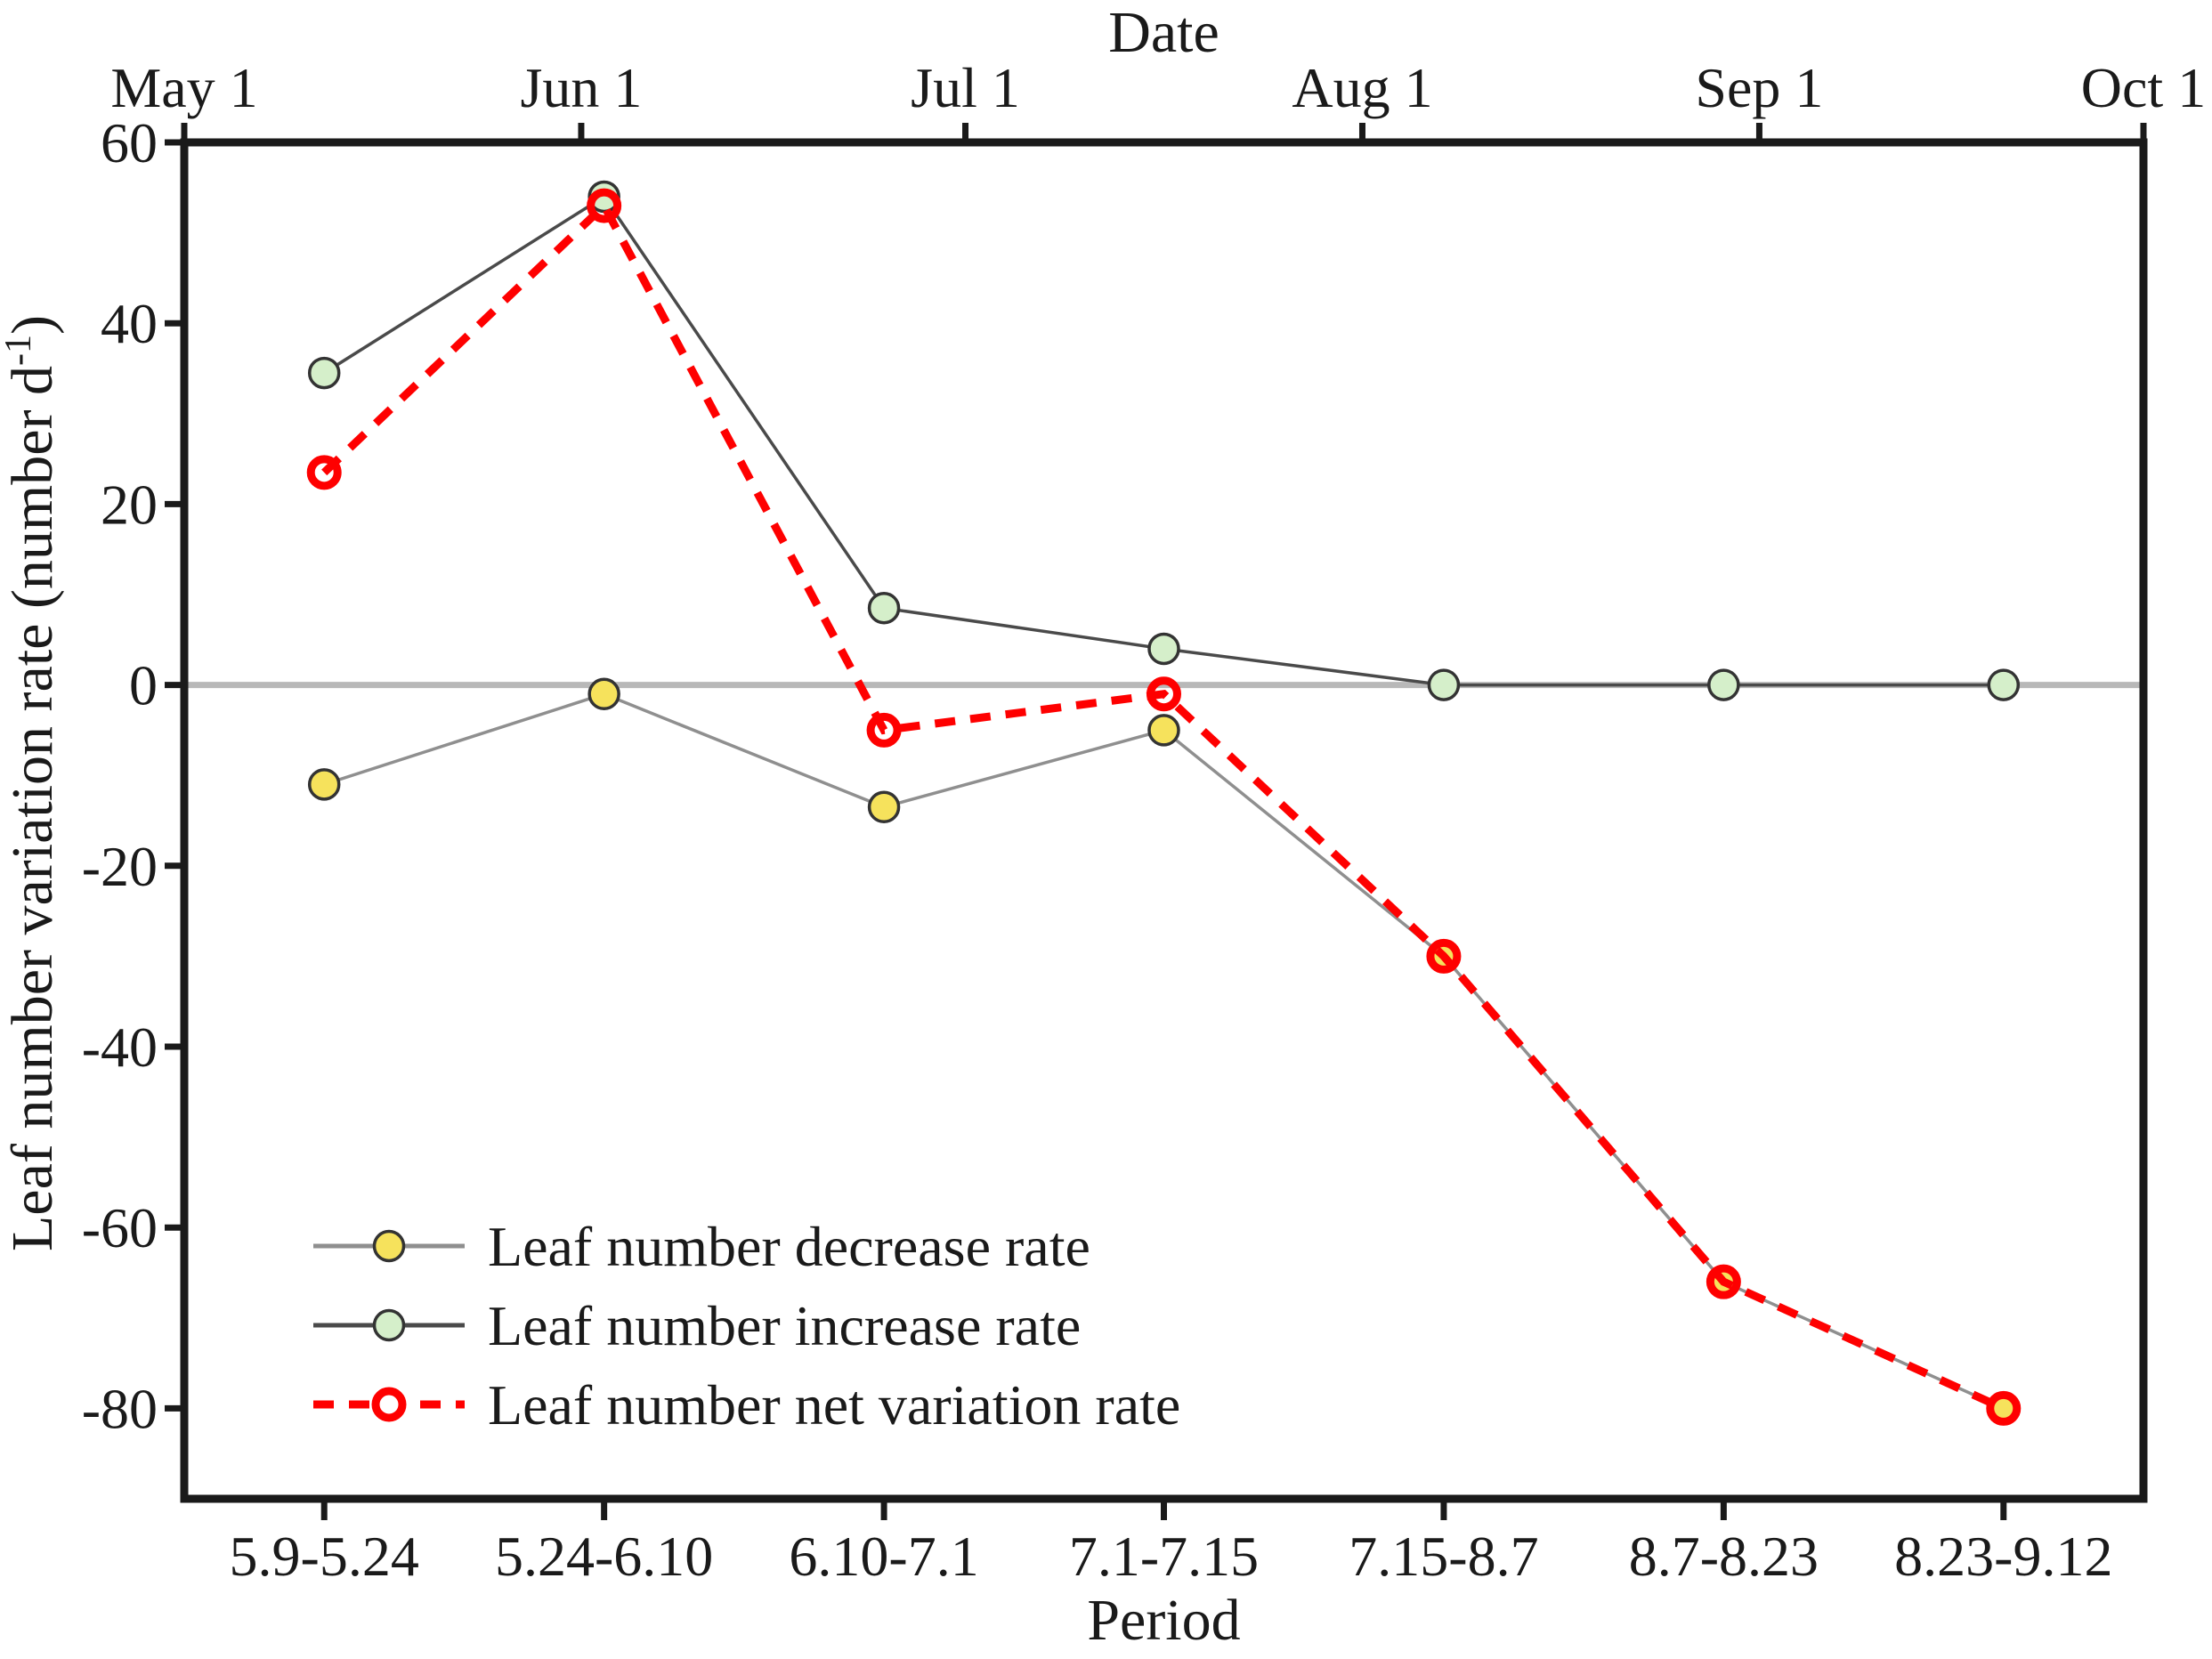 The image size is (2212, 1659). Describe the element at coordinates (834, 1404) in the screenshot. I see `legend-label: Leaf number net variation rate` at that location.